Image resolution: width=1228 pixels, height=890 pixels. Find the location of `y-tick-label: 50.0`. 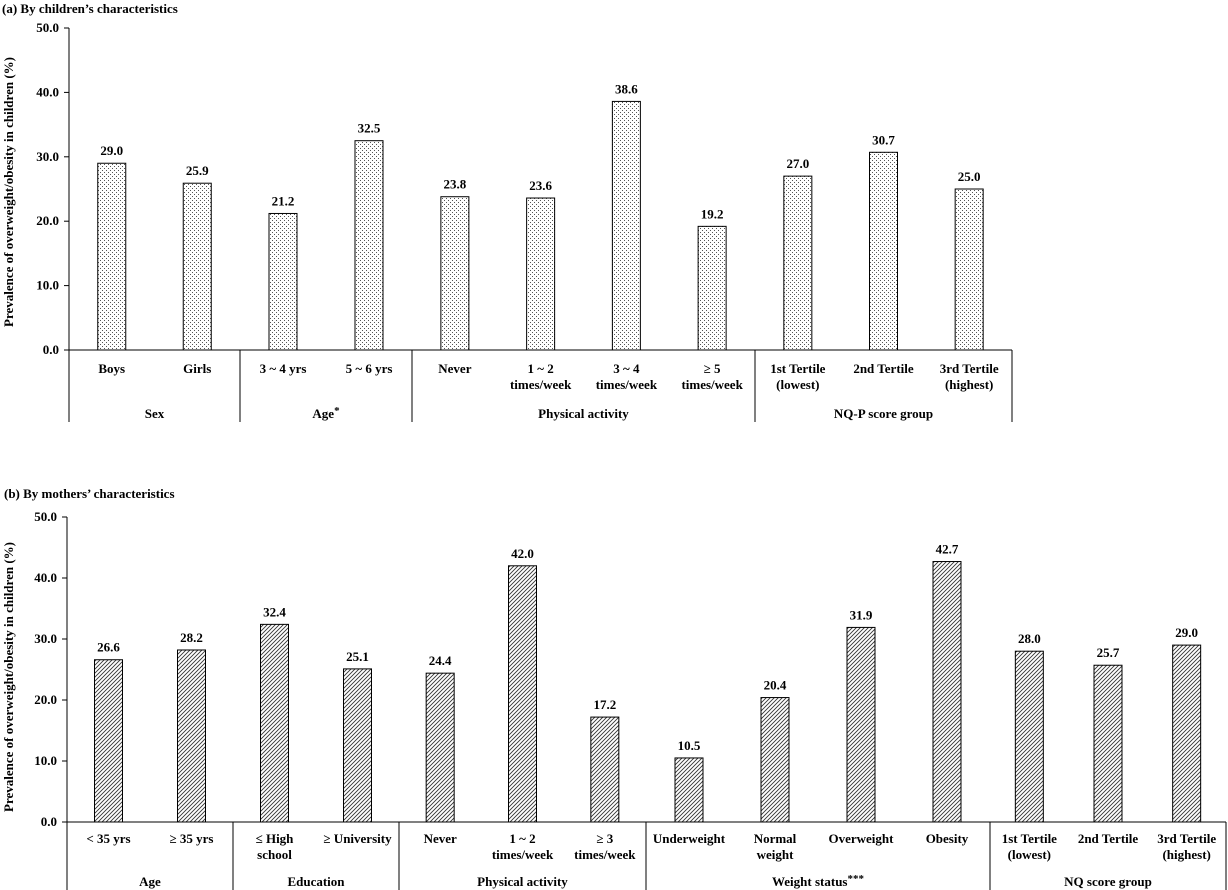

y-tick-label: 50.0 is located at coordinates (47, 27).